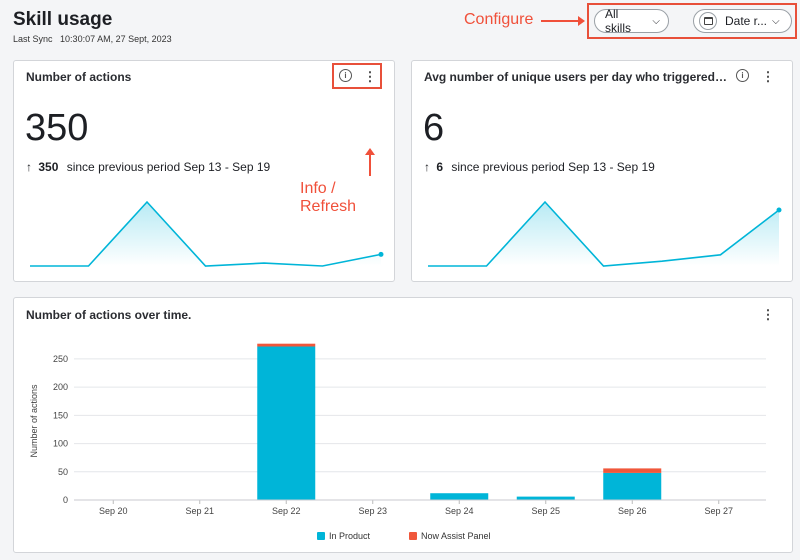 The width and height of the screenshot is (800, 560). Describe the element at coordinates (60, 387) in the screenshot. I see `y-tick-label: 200` at that location.